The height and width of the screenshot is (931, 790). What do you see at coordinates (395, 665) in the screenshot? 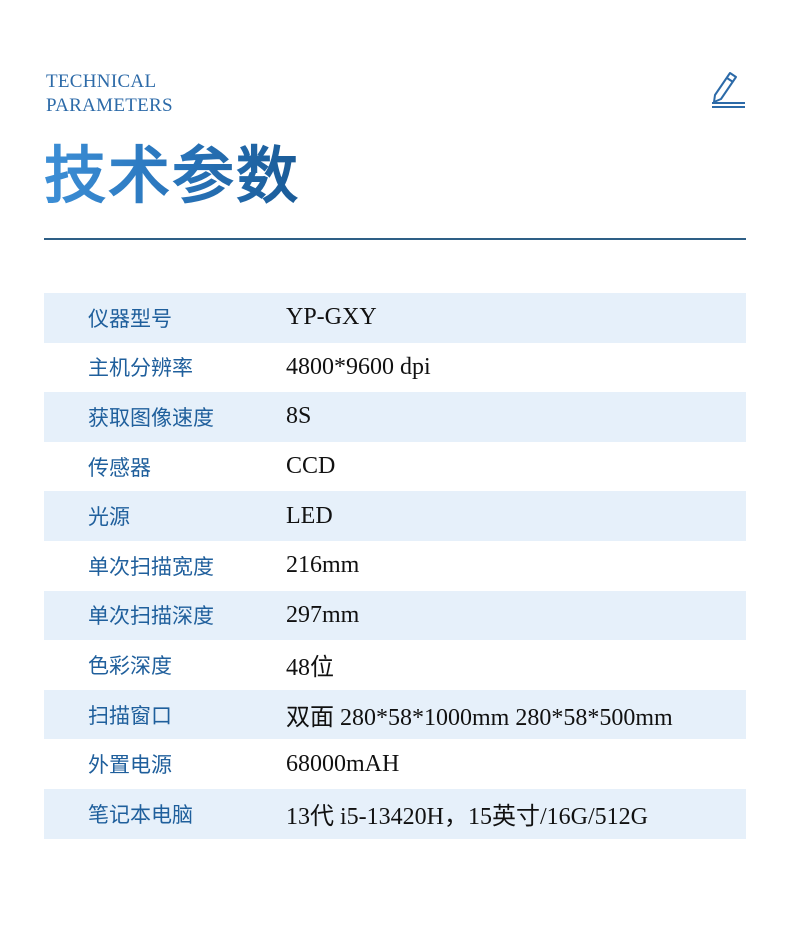
I see `spec-row: 色彩深度 48位` at bounding box center [395, 665].